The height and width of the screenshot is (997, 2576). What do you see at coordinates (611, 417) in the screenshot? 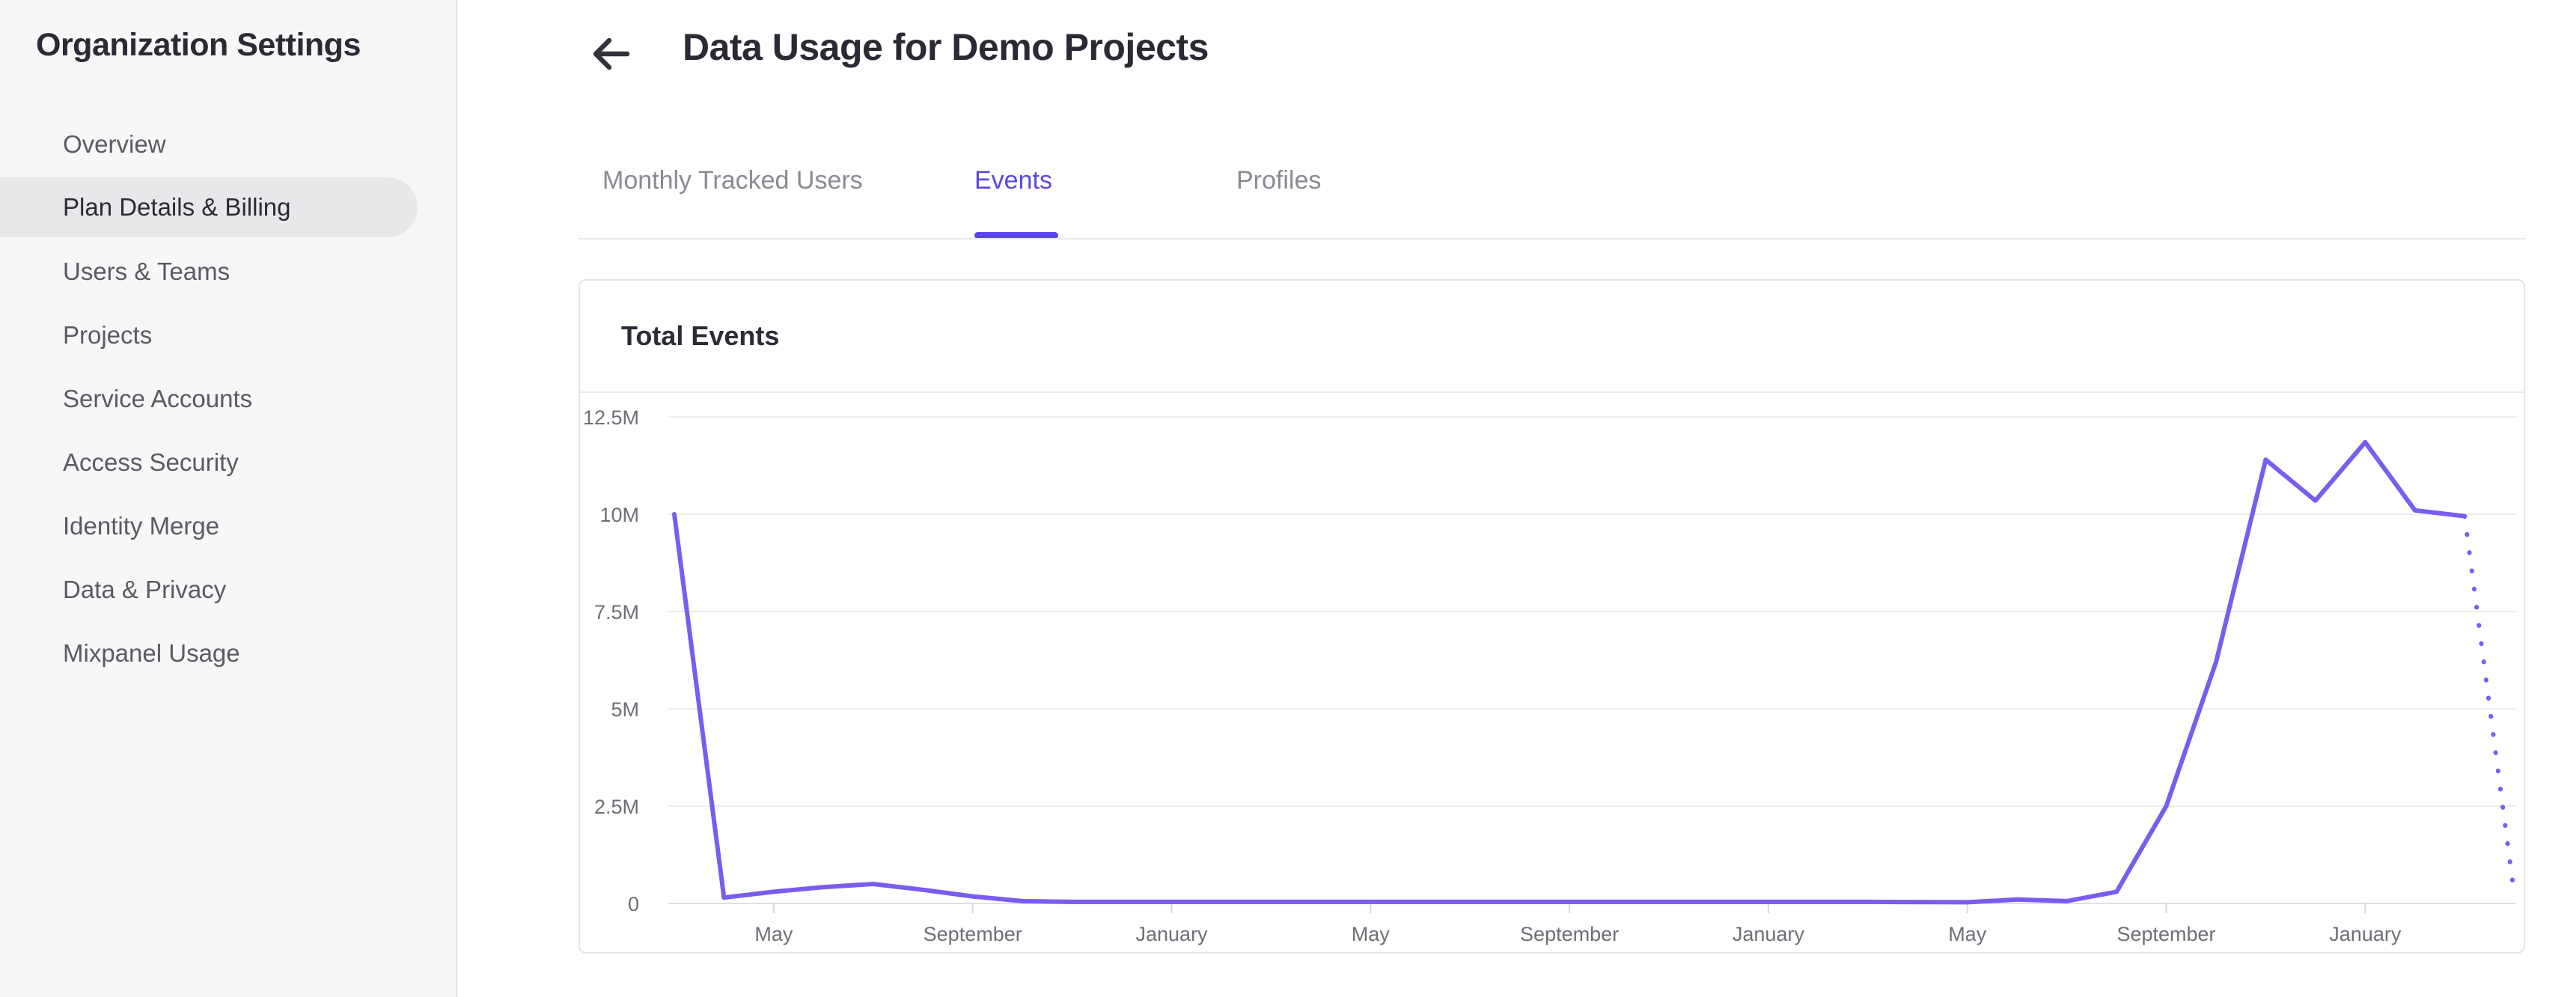
I see `svg-text: 12.5M` at bounding box center [611, 417].